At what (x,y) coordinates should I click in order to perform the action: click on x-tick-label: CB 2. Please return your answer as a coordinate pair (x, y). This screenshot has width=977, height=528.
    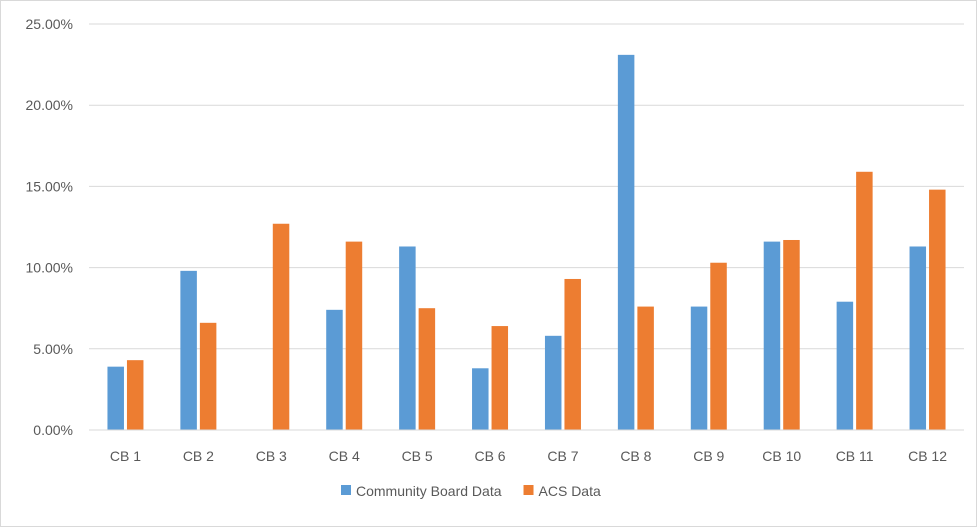
    Looking at the image, I should click on (198, 456).